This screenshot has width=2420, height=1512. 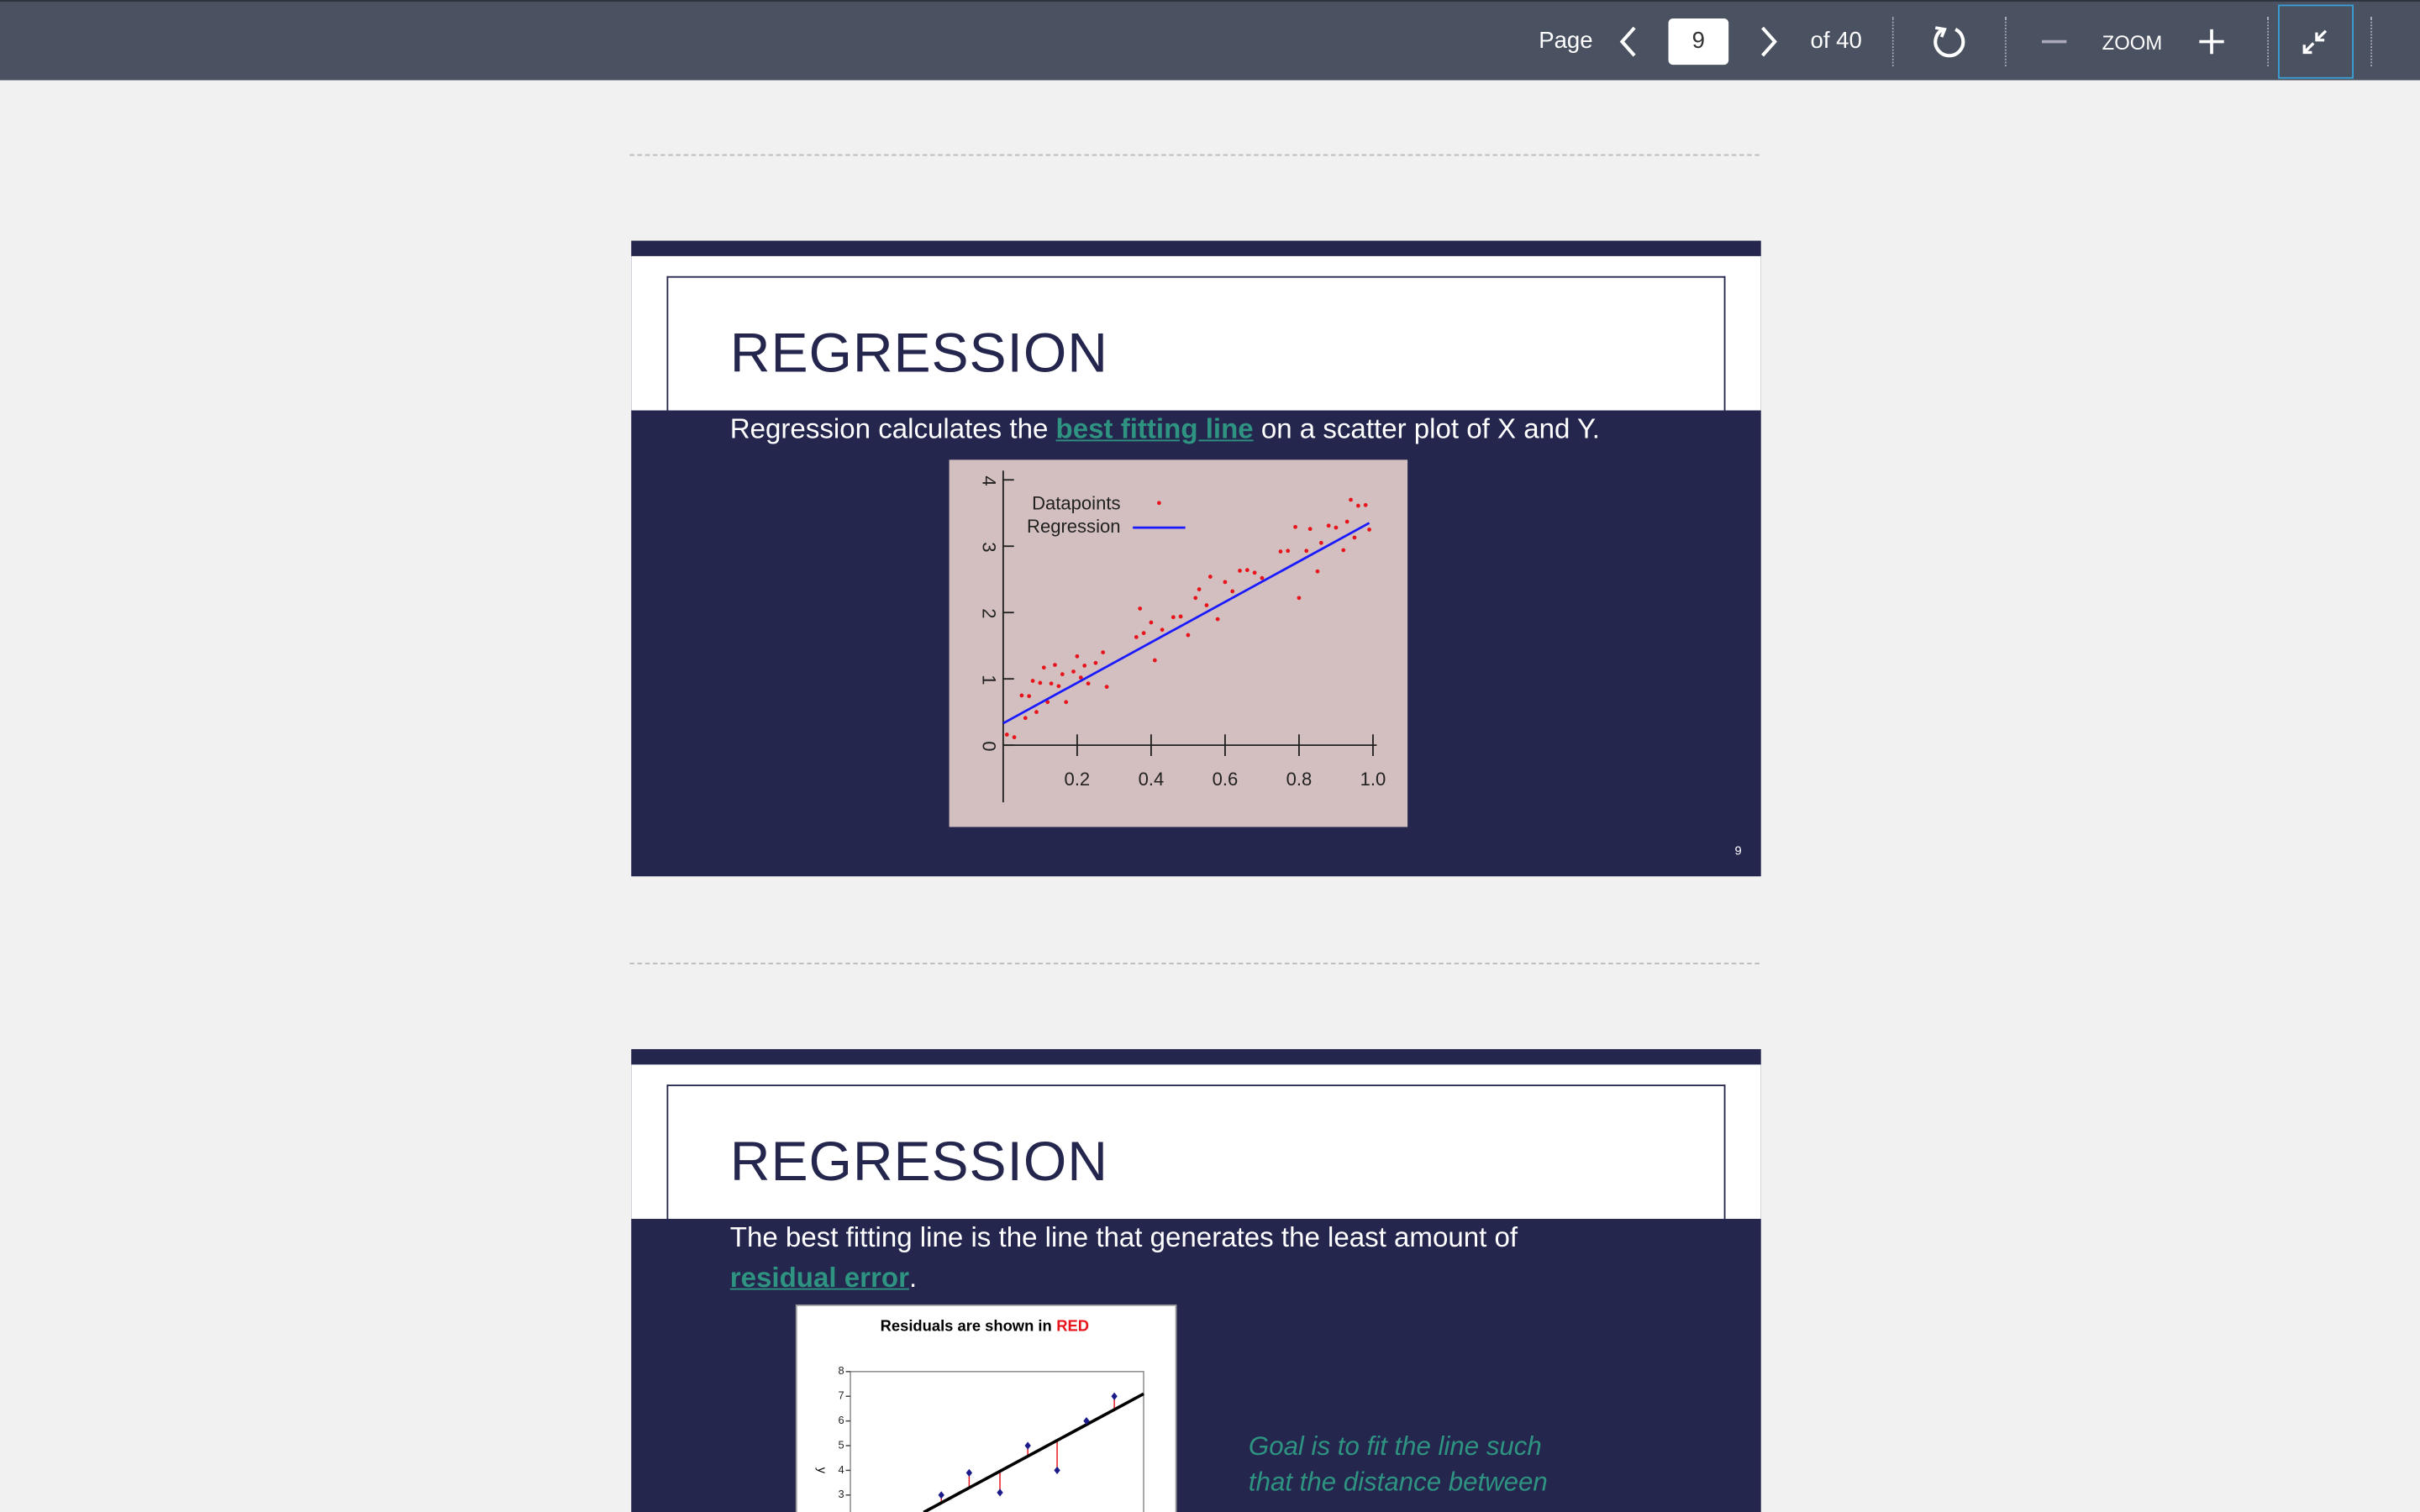 I want to click on header-frame, so click(x=1196, y=1161).